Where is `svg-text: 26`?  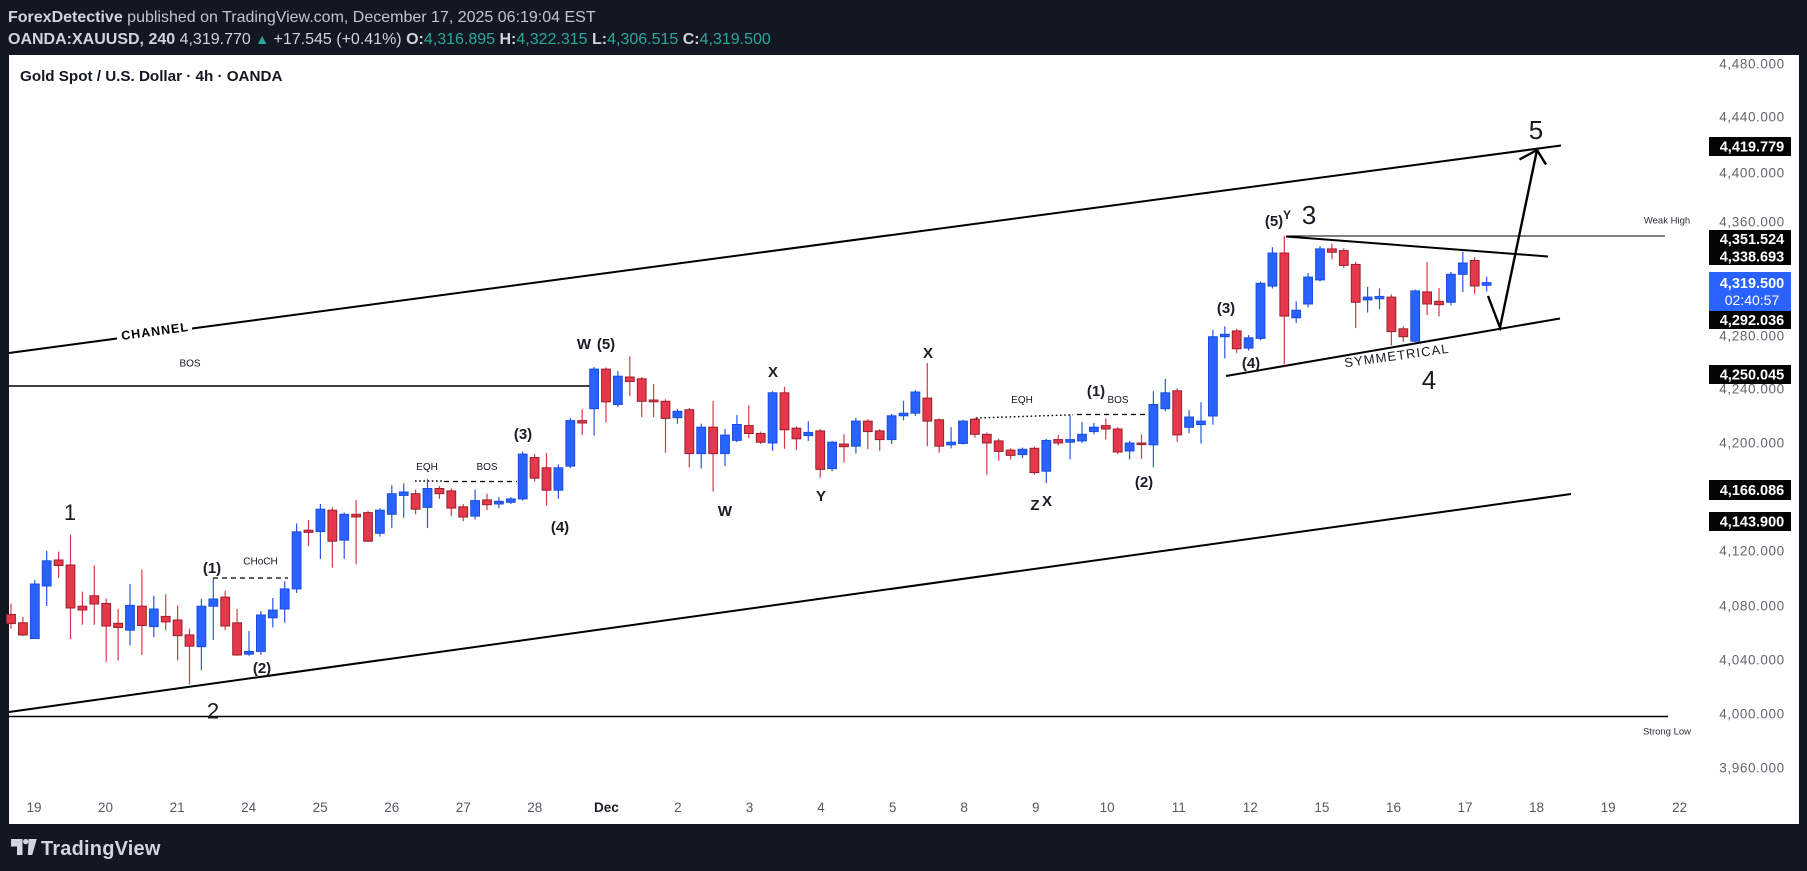
svg-text: 26 is located at coordinates (391, 807).